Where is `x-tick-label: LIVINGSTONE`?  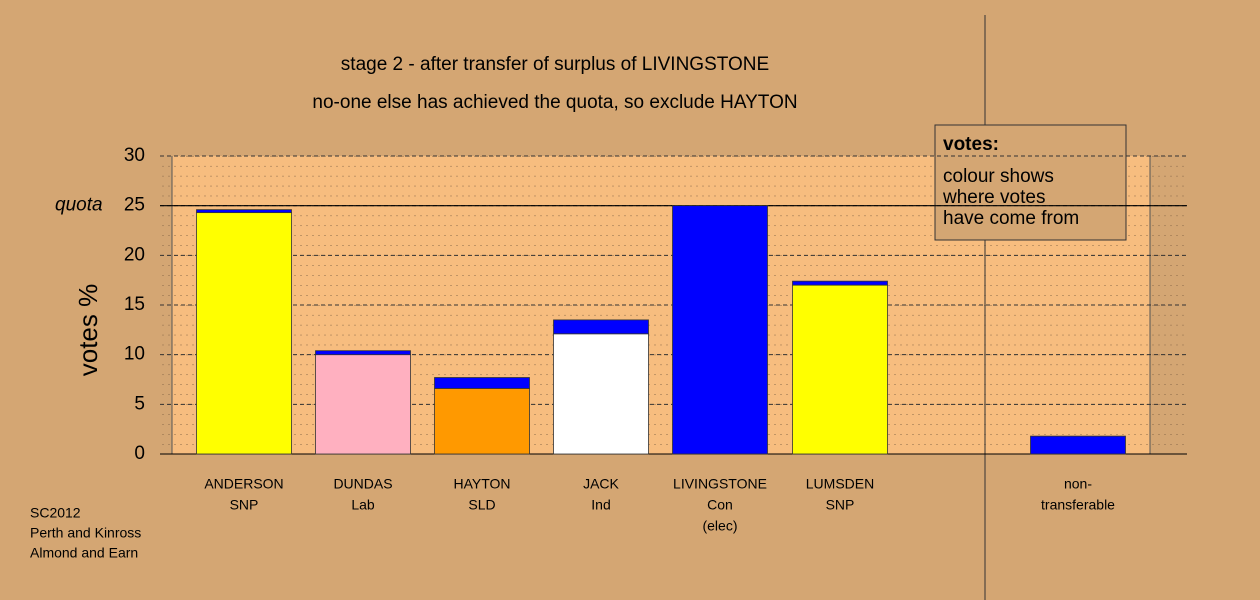
x-tick-label: LIVINGSTONE is located at coordinates (720, 484).